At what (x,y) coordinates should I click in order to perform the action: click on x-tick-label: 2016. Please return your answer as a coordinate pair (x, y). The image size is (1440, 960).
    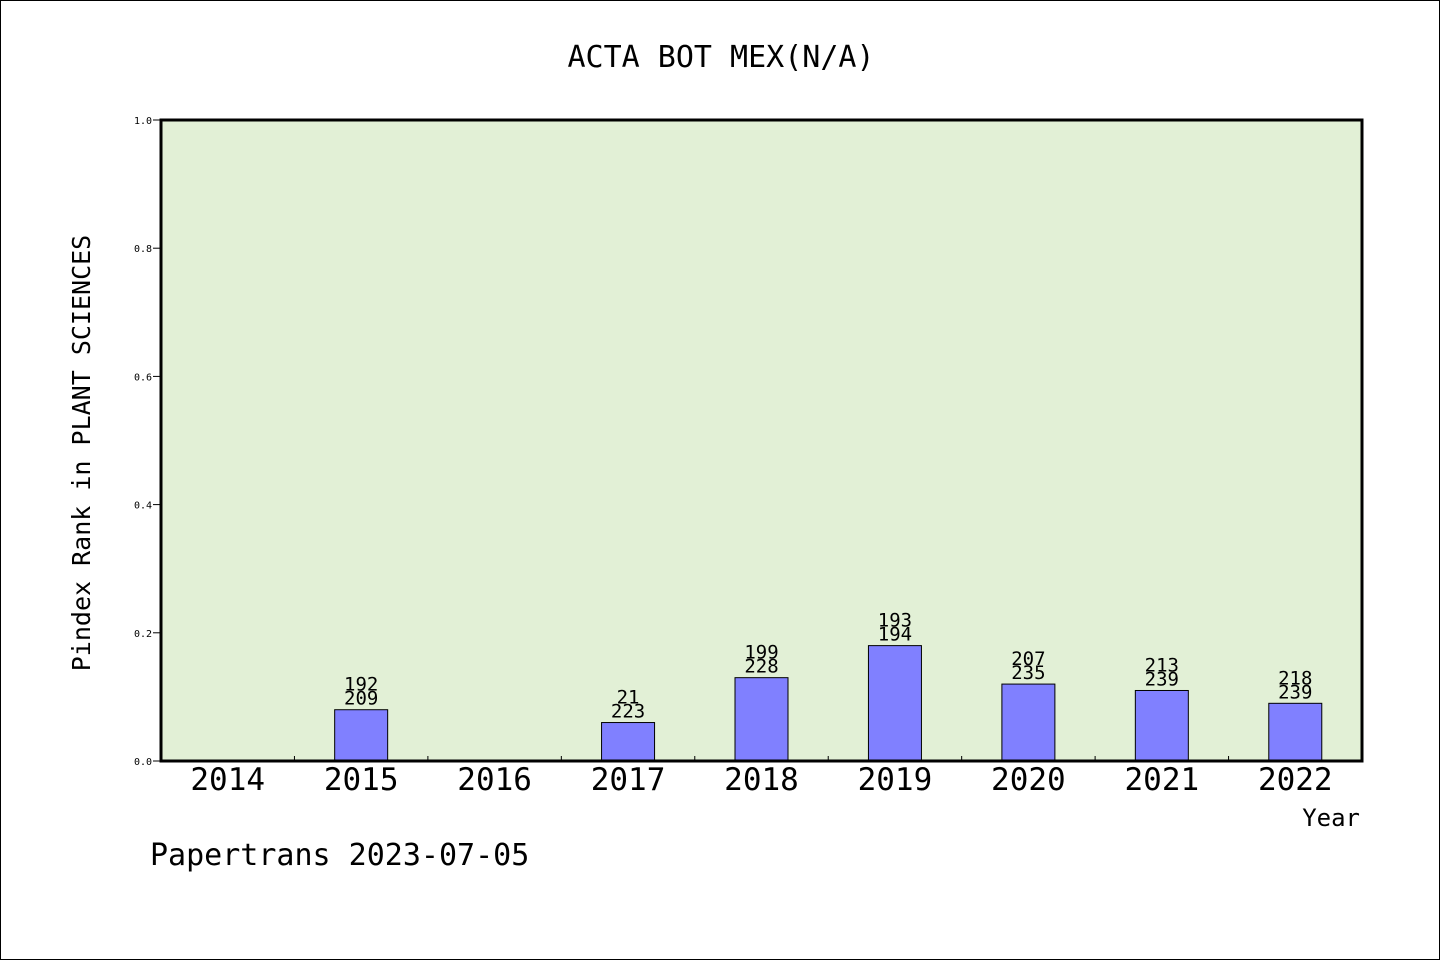
    Looking at the image, I should click on (494, 780).